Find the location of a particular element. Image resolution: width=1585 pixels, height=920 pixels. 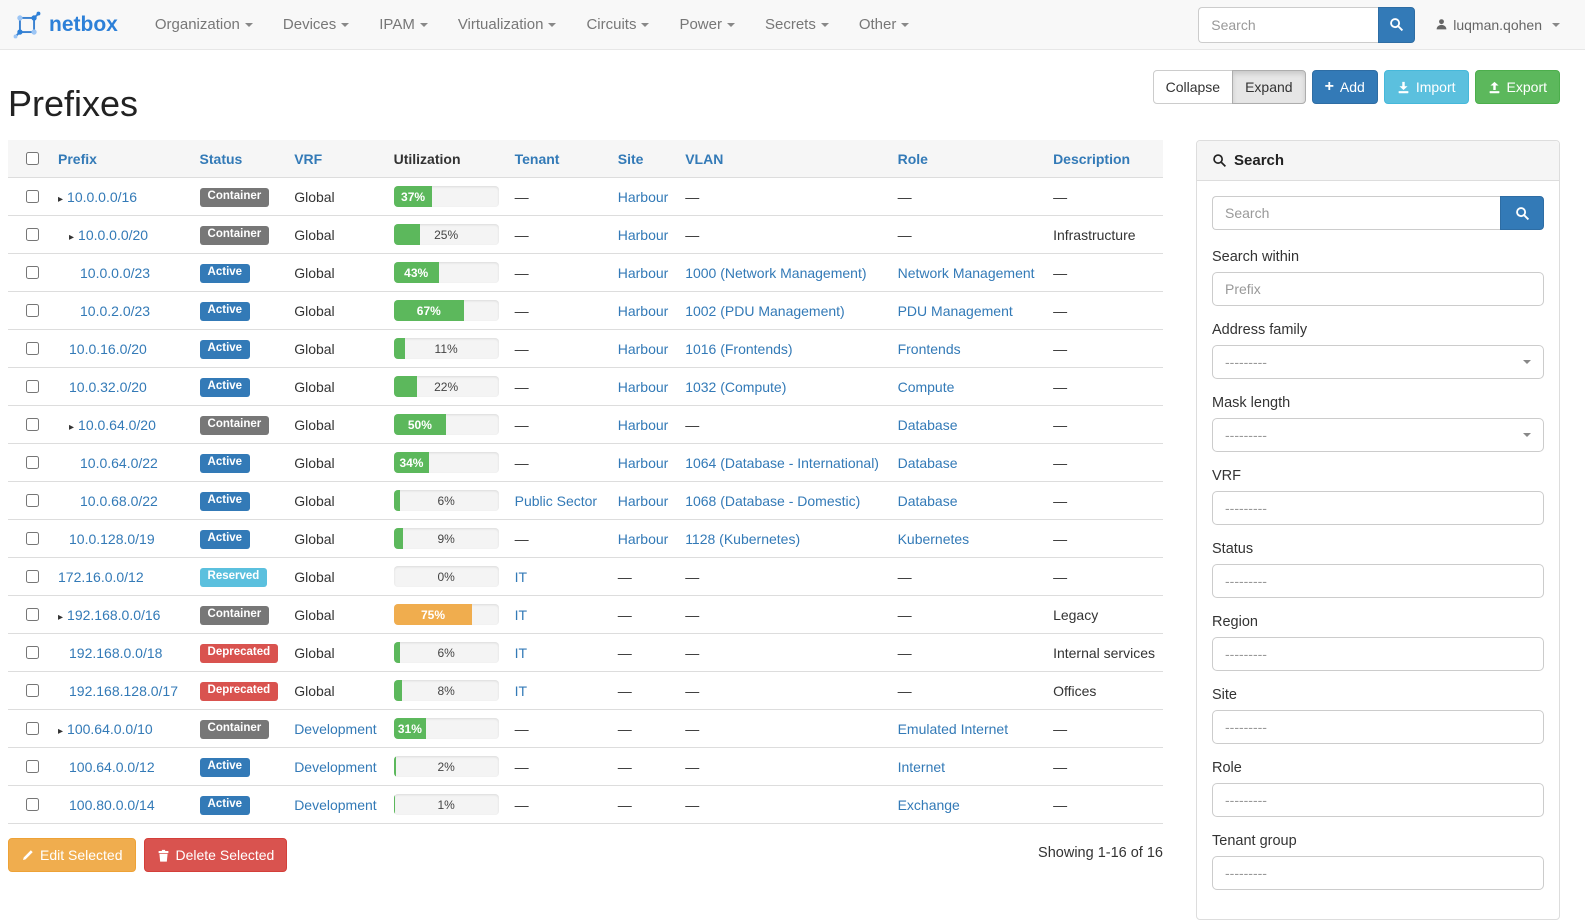

column-header-tenant: Tenant is located at coordinates (558, 159).